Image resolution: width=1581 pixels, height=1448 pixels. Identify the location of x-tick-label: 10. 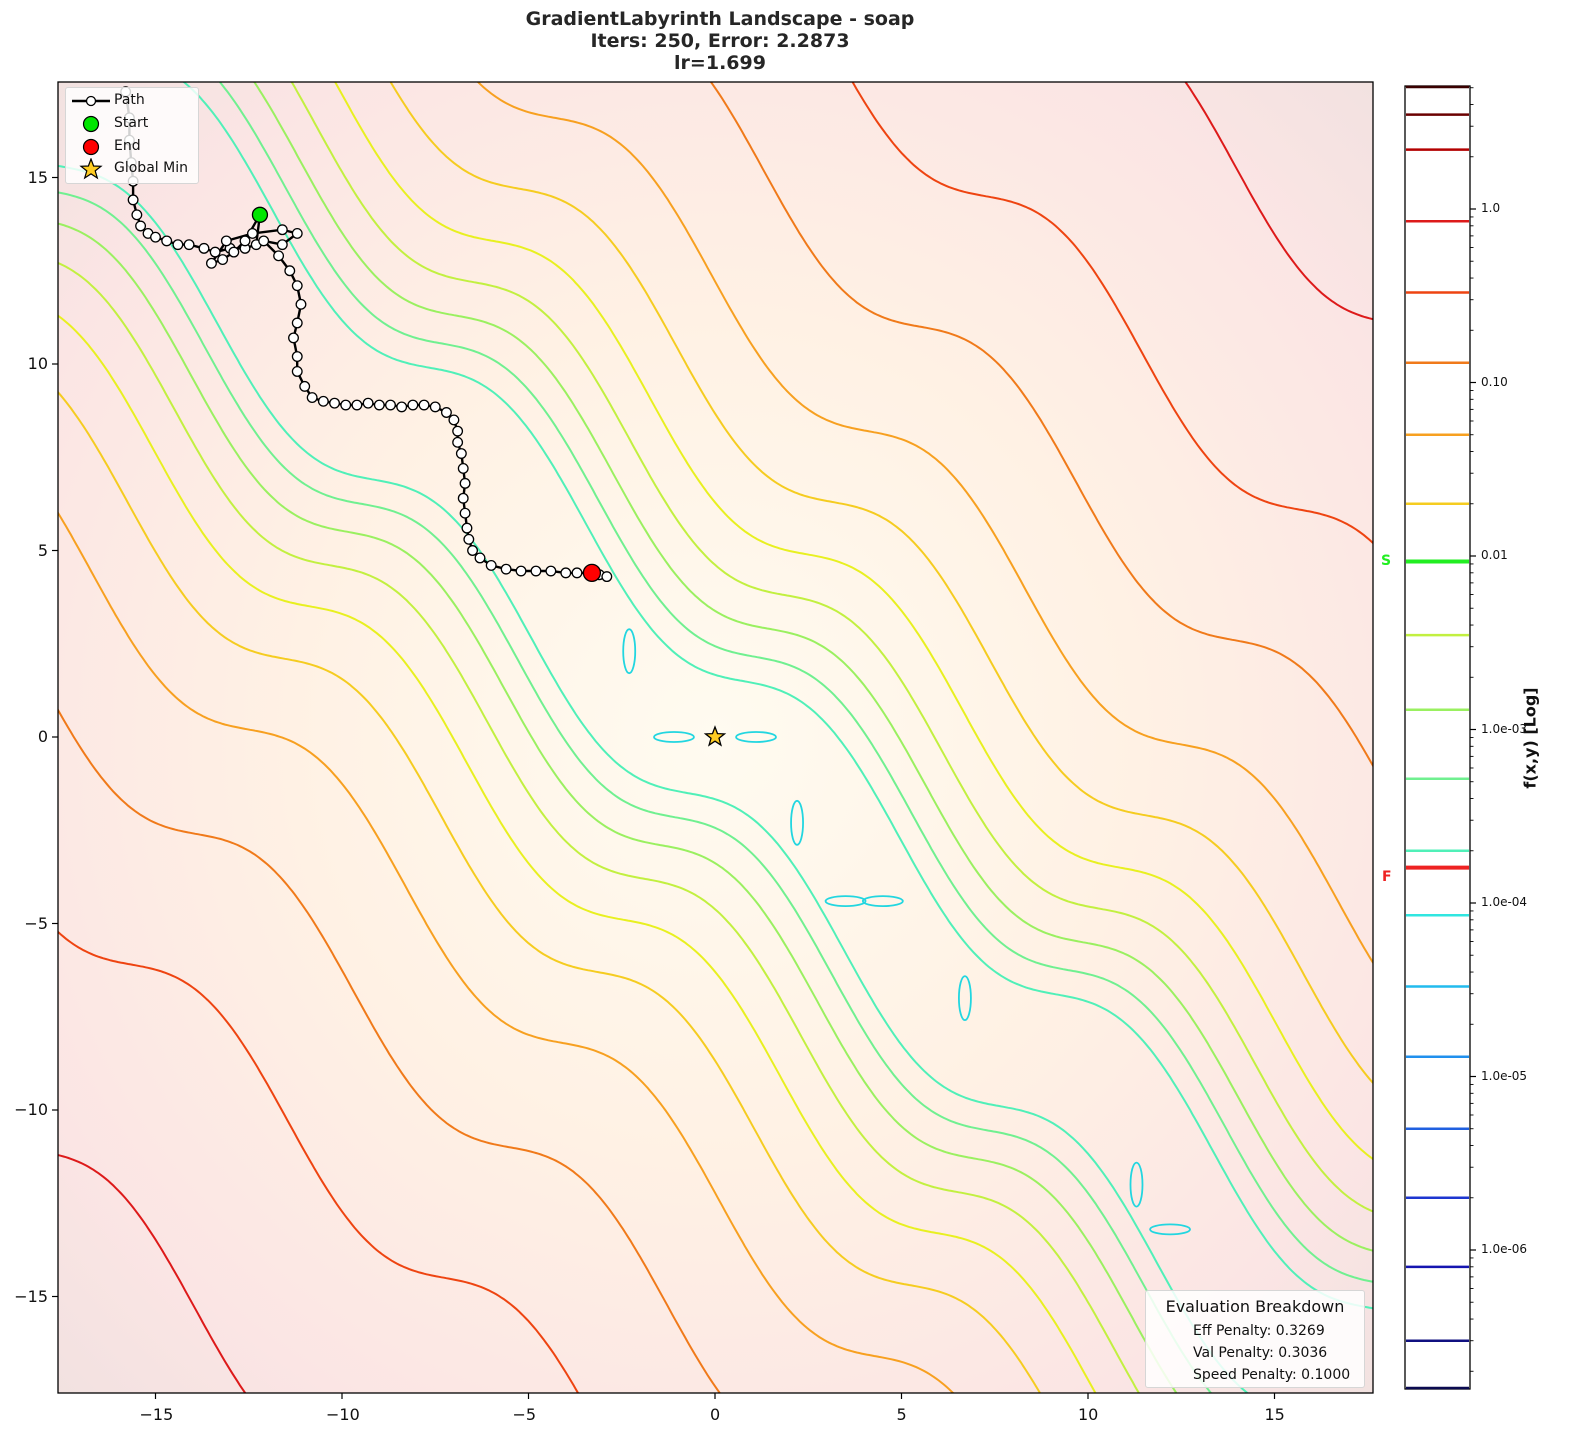
(1088, 1414).